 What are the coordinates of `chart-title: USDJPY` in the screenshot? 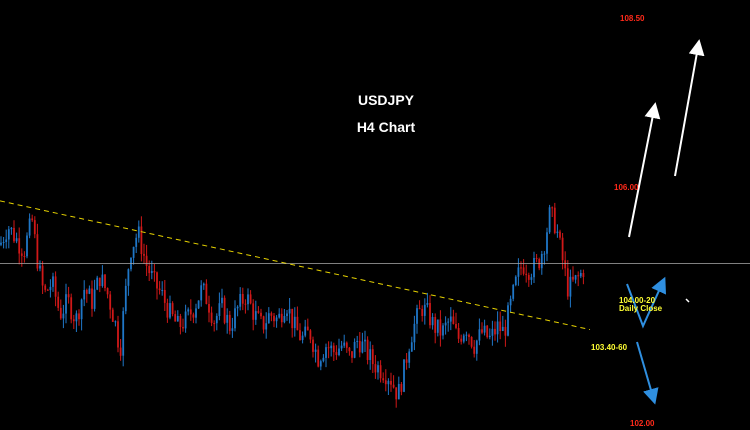 It's located at (386, 100).